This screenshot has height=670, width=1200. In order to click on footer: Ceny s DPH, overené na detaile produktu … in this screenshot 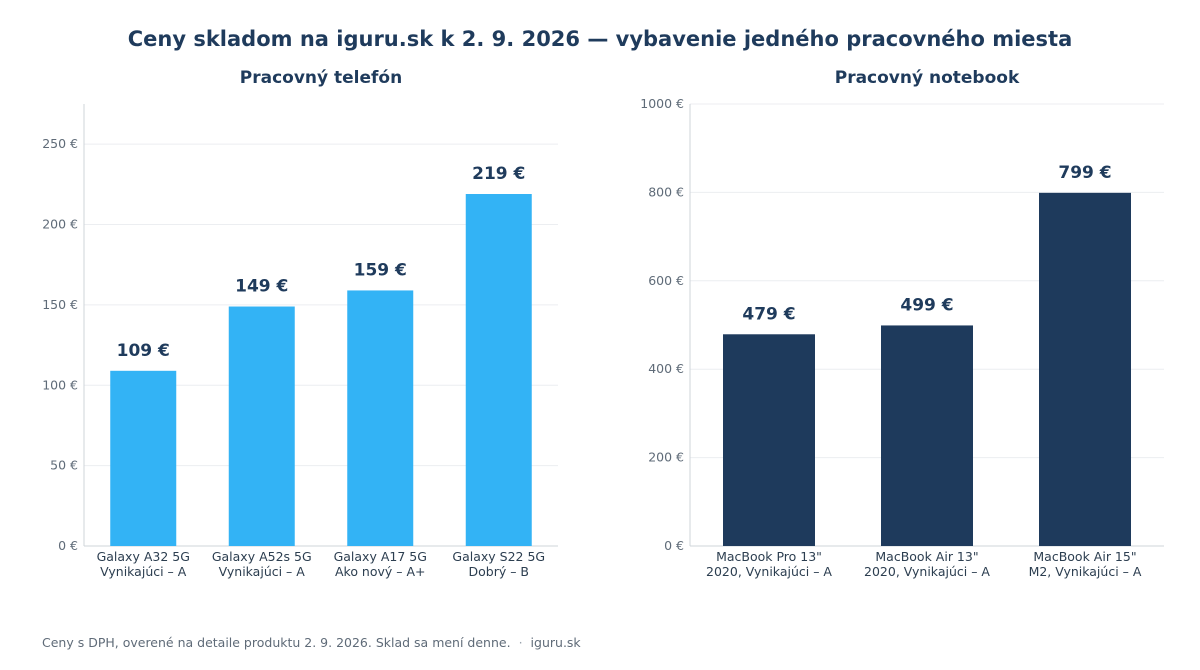, I will do `click(311, 642)`.